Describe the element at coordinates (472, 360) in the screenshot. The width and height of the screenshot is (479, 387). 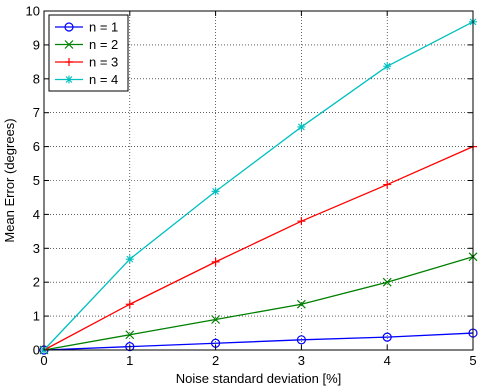
I see `x-tick-label: 5` at that location.